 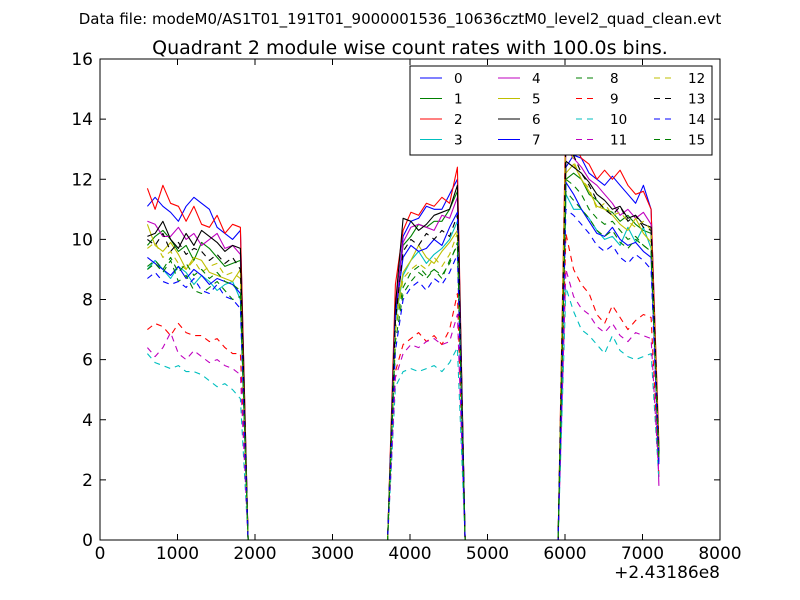 What do you see at coordinates (87, 541) in the screenshot?
I see `y-tick-label: 0` at bounding box center [87, 541].